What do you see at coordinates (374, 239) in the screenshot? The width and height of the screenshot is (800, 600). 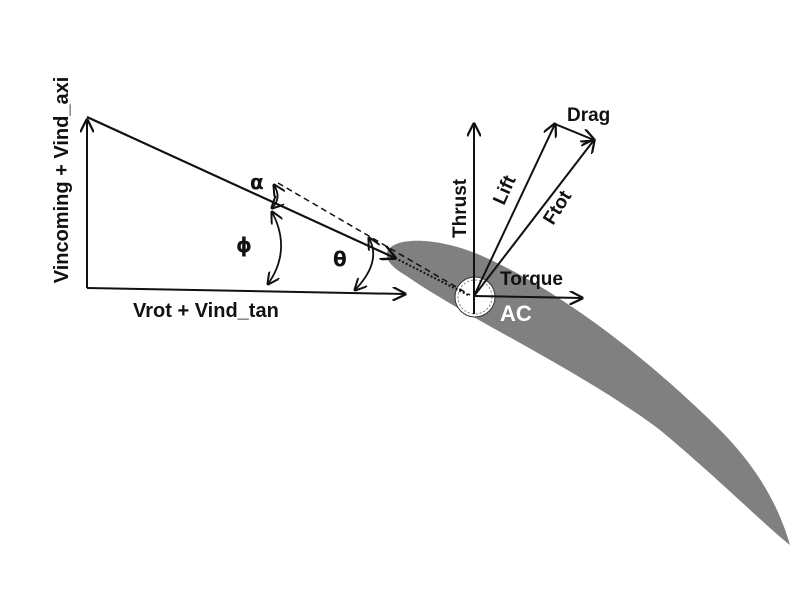 I see `chord-line-dashed` at bounding box center [374, 239].